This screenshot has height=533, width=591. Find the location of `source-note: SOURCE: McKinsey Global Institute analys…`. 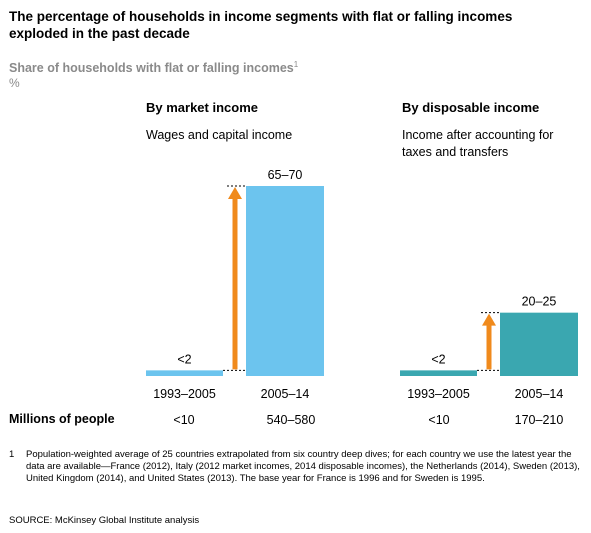

source-note: SOURCE: McKinsey Global Institute analys… is located at coordinates (104, 520).